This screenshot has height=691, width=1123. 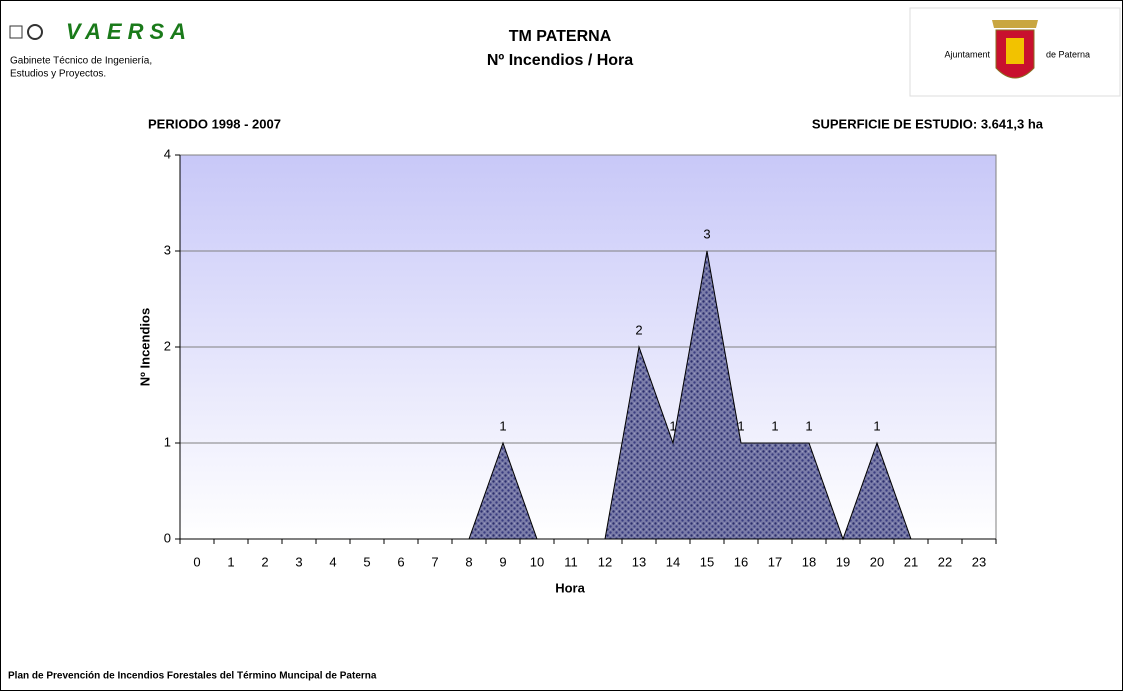 What do you see at coordinates (638, 329) in the screenshot?
I see `data-label: 2` at bounding box center [638, 329].